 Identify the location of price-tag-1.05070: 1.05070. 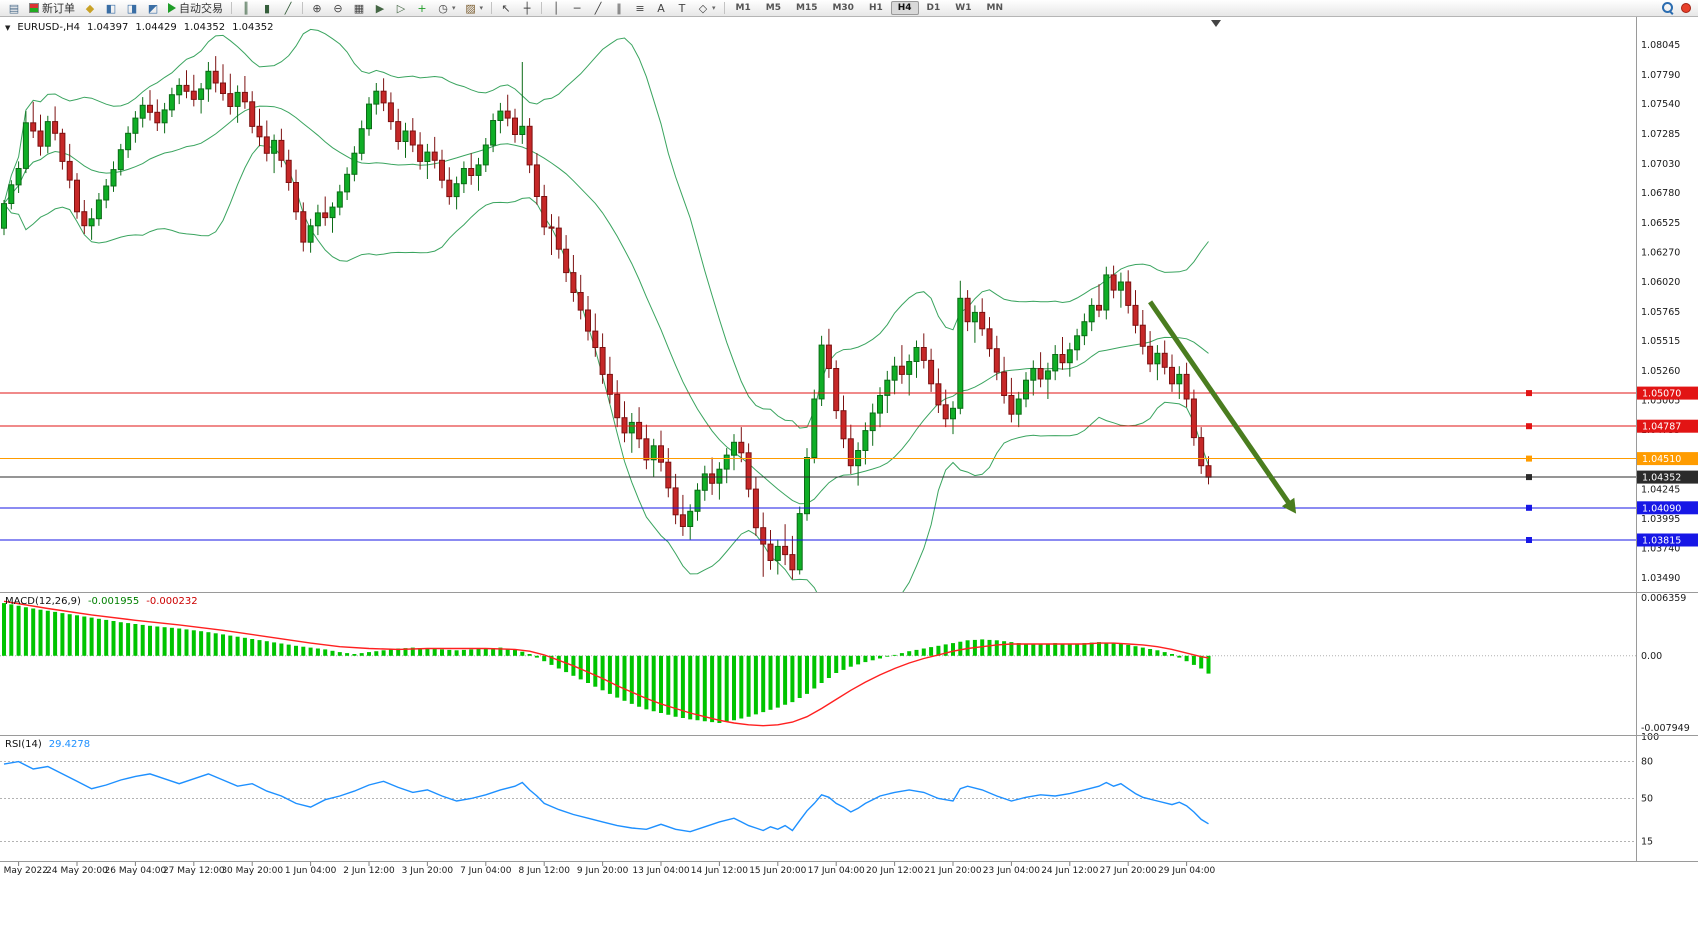
(1667, 393).